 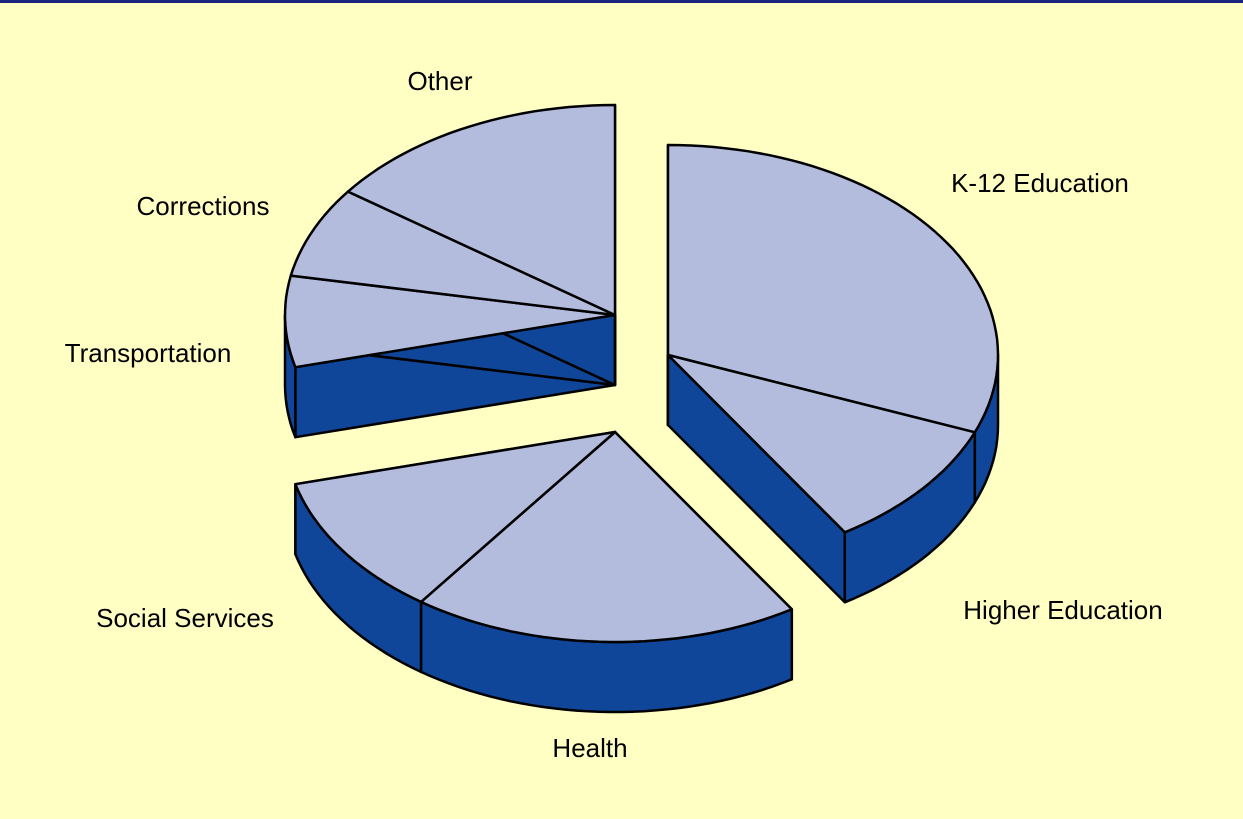 I want to click on slice-label: Health, so click(x=589, y=748).